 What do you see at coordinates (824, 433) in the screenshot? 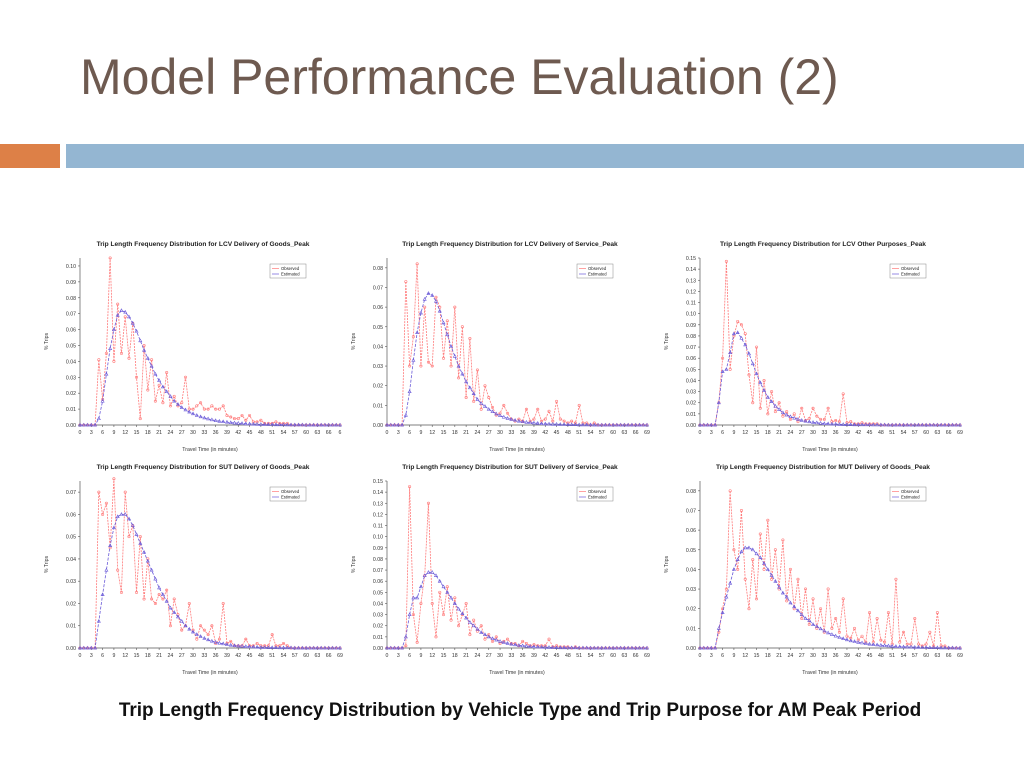
I see `x-tick-label: 33` at bounding box center [824, 433].